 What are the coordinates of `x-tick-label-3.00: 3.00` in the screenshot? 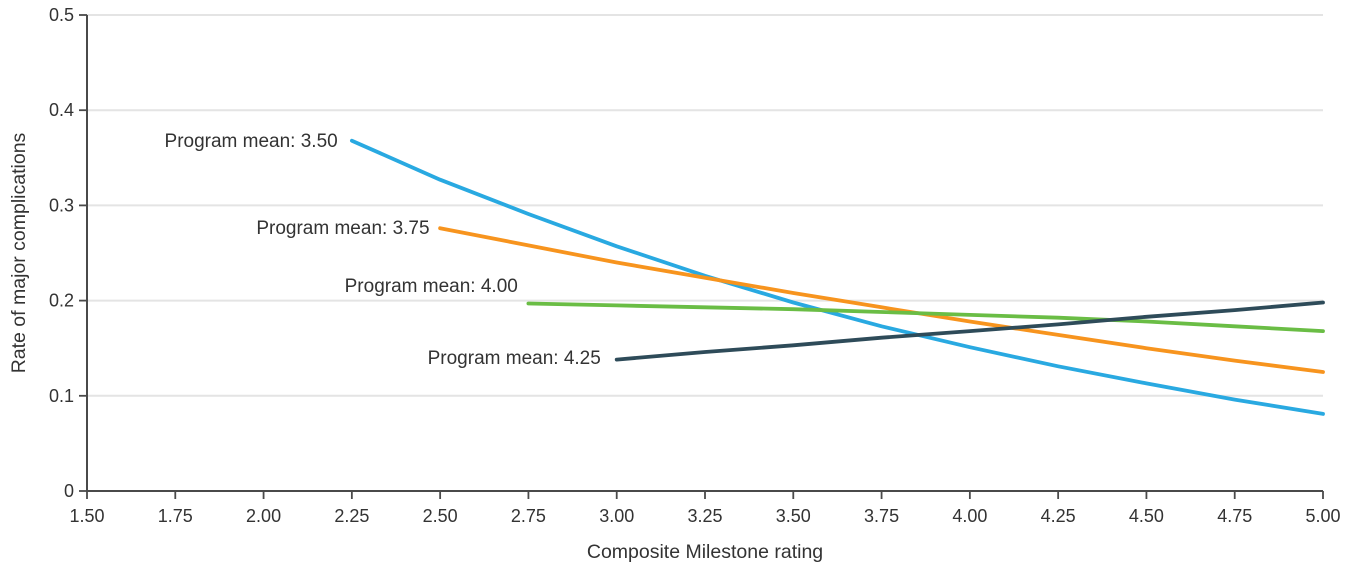 It's located at (616, 516).